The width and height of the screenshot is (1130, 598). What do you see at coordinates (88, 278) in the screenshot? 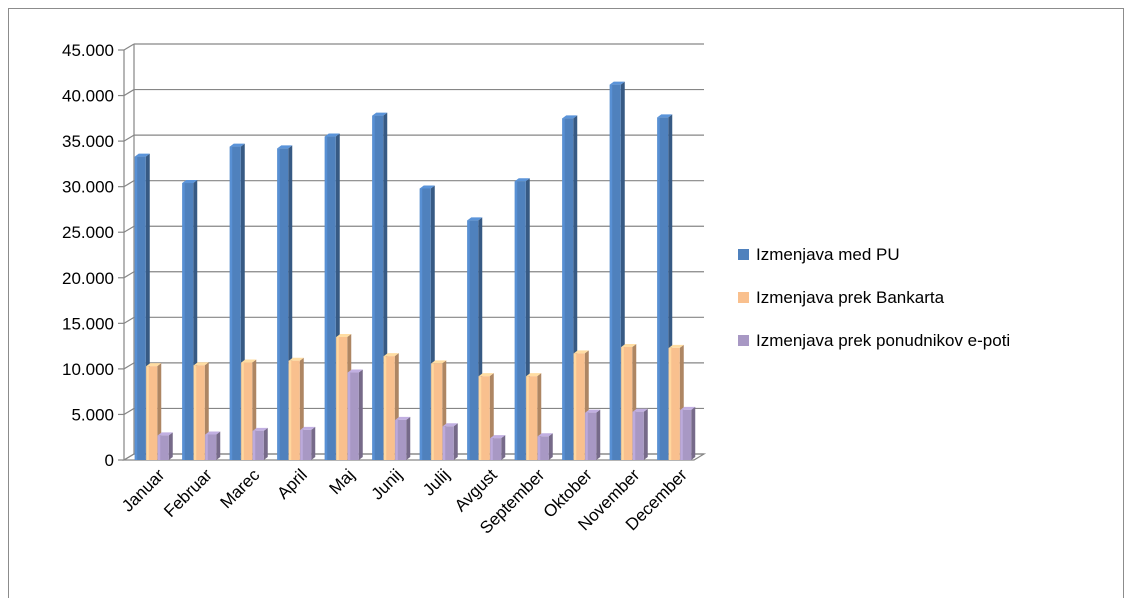
I see `y-tick-label: 20.000` at bounding box center [88, 278].